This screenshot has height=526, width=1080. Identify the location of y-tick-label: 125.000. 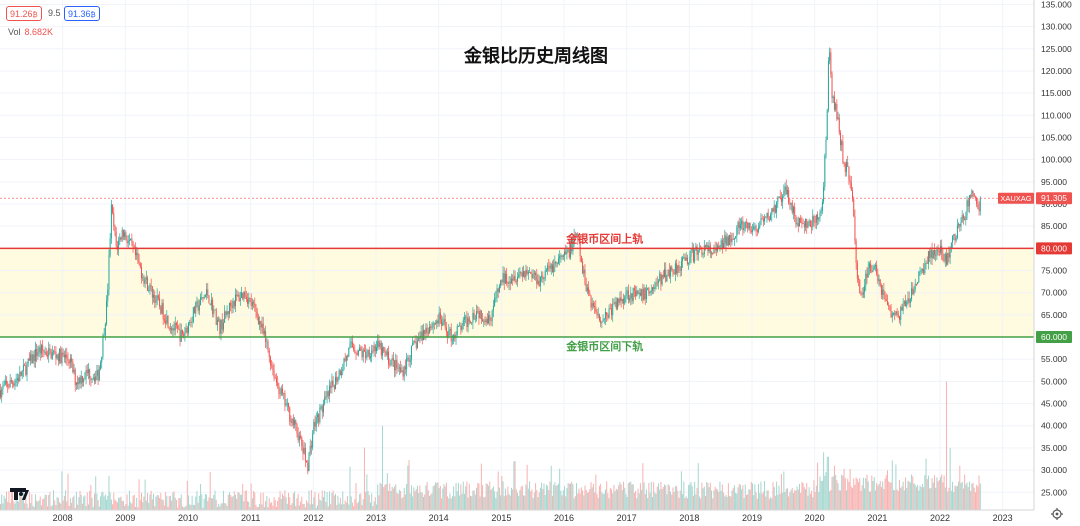
(1056, 49).